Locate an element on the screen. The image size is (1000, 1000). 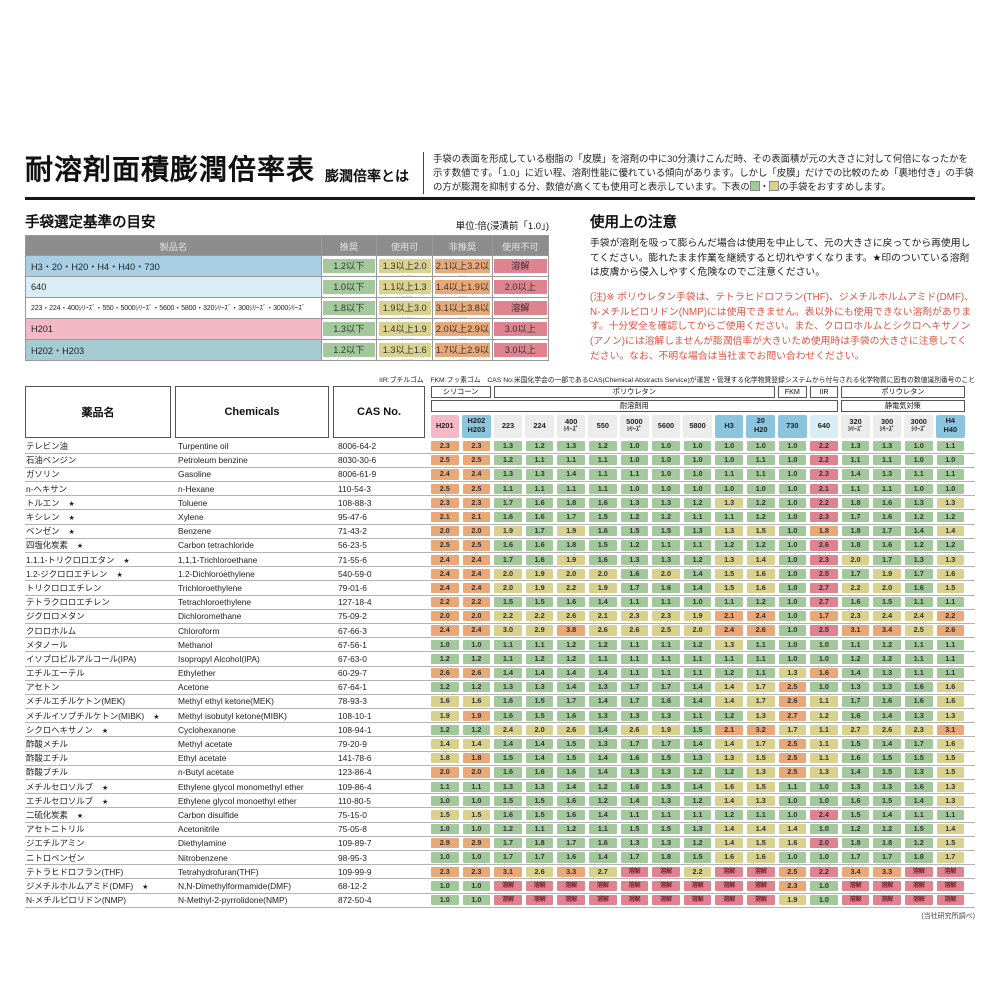
chemical-en-cell: Xylene is located at coordinates (191, 517).